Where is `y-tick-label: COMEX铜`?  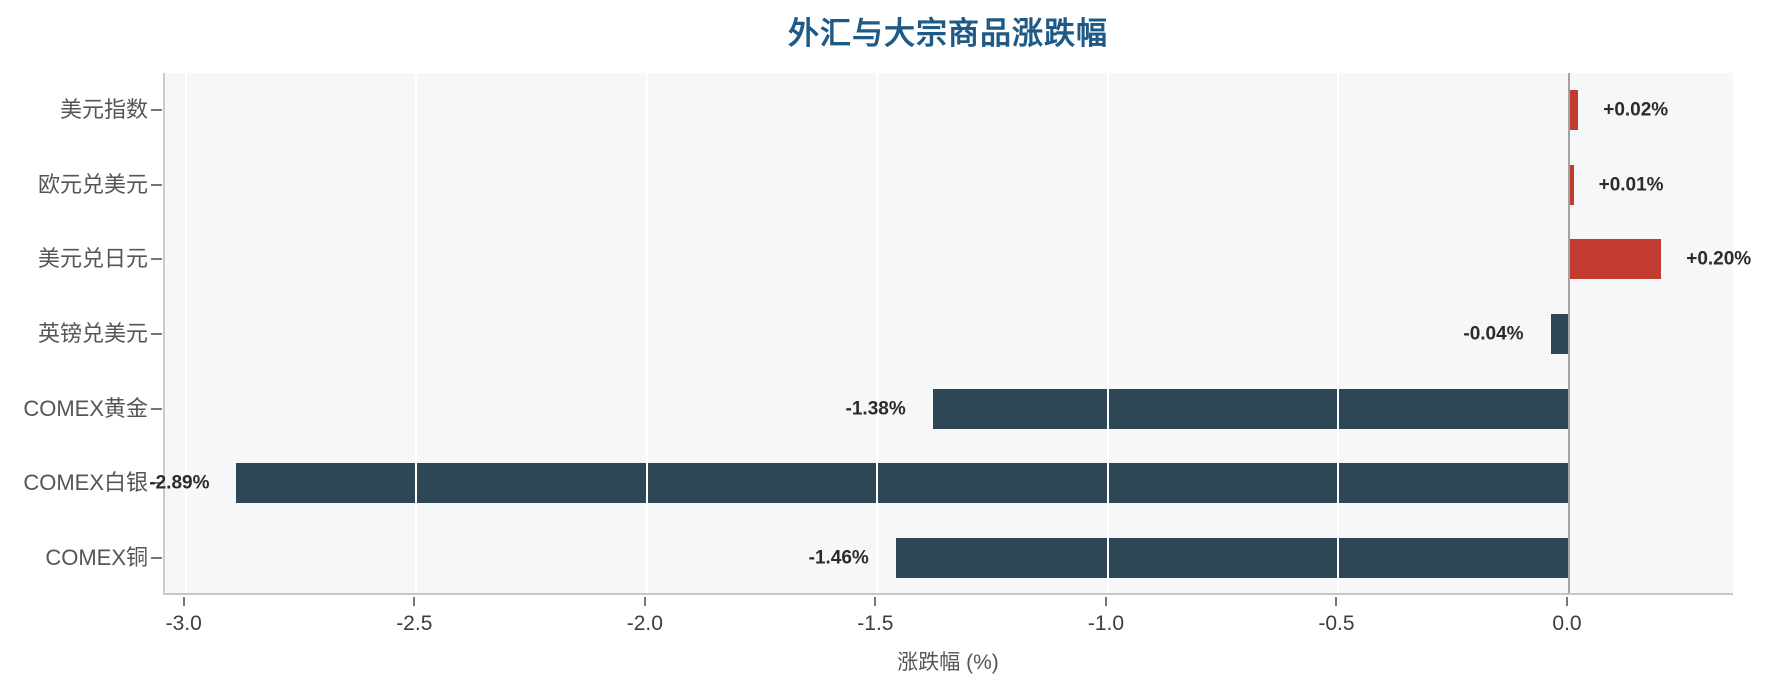
y-tick-label: COMEX铜 is located at coordinates (96, 557).